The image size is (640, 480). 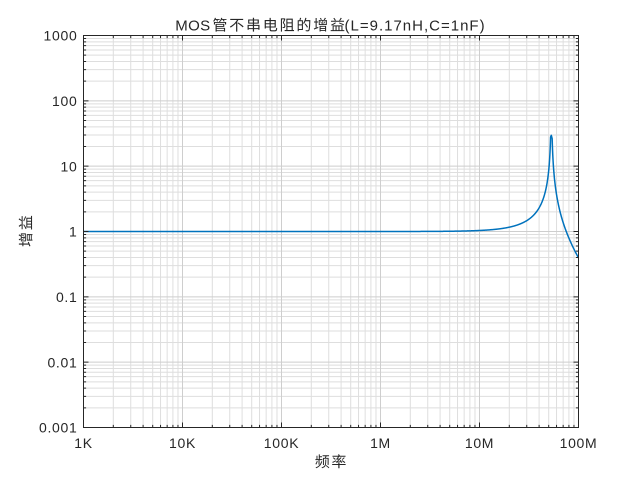 What do you see at coordinates (73, 232) in the screenshot?
I see `svg-text: 1` at bounding box center [73, 232].